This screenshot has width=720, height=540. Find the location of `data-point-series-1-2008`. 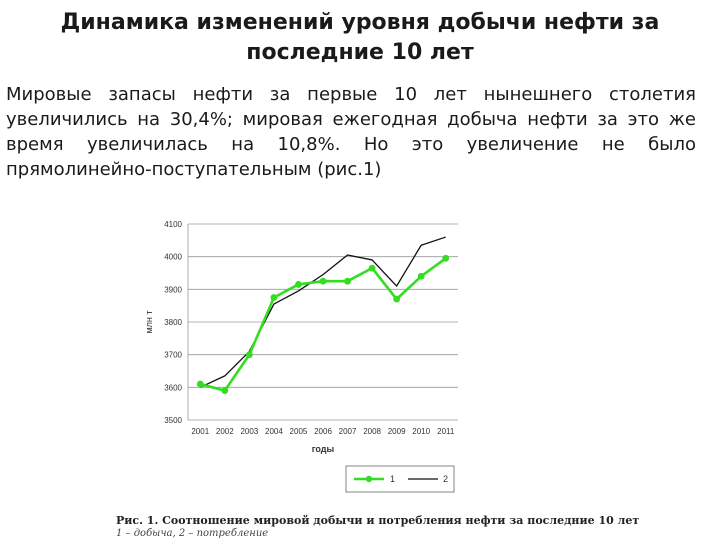

data-point-series-1-2008 is located at coordinates (372, 268).